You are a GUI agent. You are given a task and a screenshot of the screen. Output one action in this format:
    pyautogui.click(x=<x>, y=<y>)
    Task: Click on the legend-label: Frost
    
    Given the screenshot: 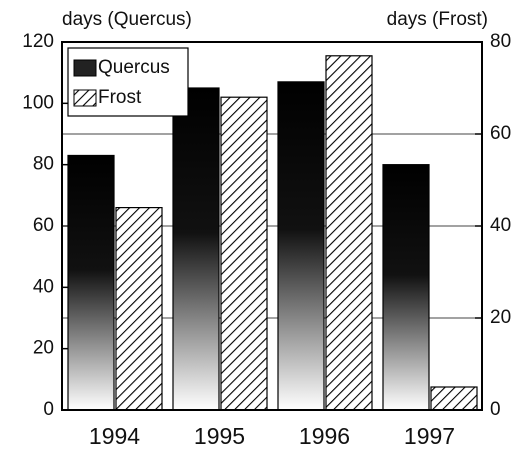 What is the action you would take?
    pyautogui.click(x=120, y=97)
    